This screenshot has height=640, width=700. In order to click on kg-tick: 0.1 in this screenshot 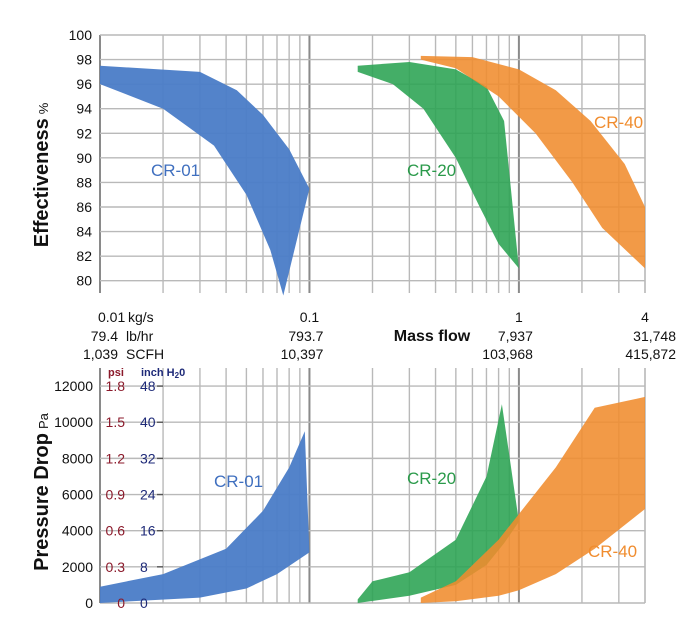, I will do `click(310, 317)`.